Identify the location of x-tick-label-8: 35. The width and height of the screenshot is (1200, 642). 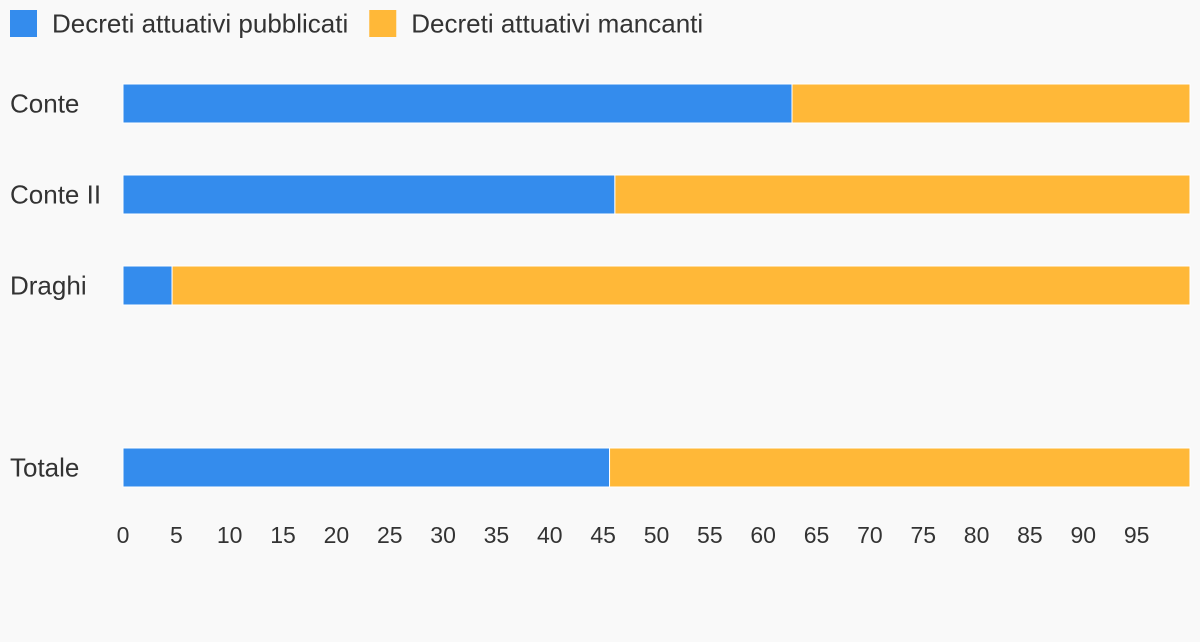
(497, 535).